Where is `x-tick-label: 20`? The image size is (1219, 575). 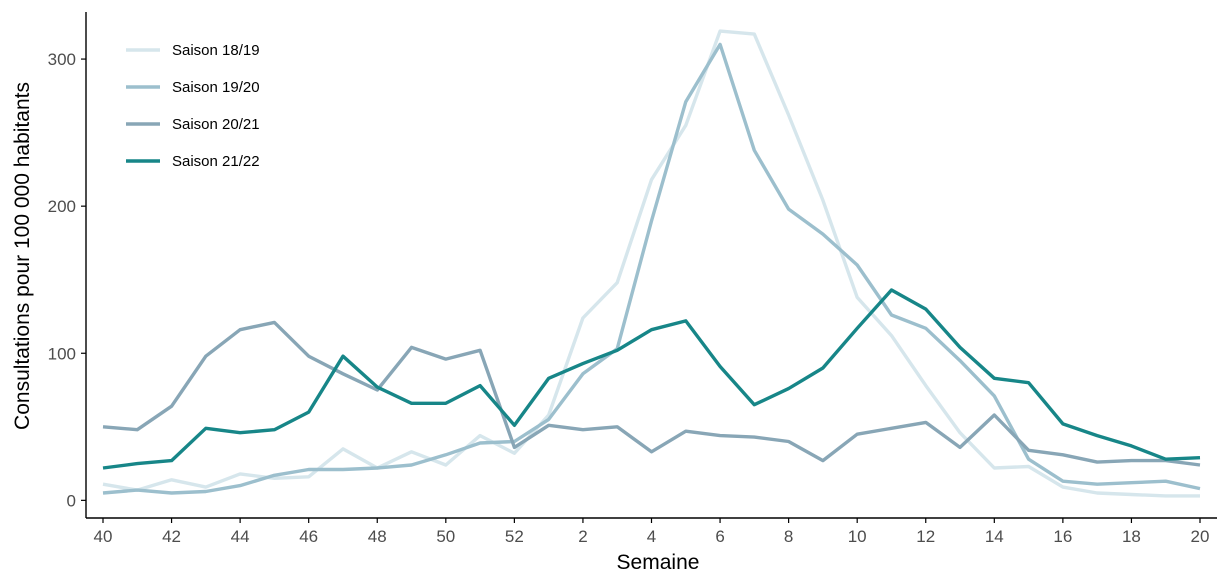 x-tick-label: 20 is located at coordinates (1200, 536).